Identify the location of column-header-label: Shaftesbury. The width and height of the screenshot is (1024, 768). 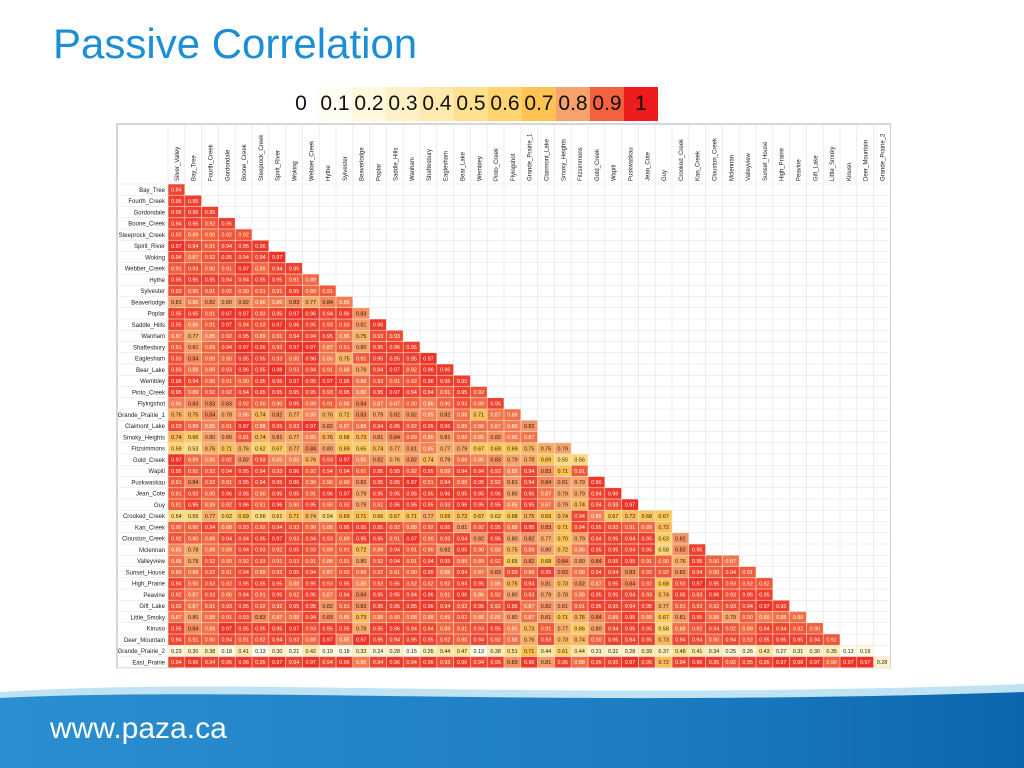
(430, 165).